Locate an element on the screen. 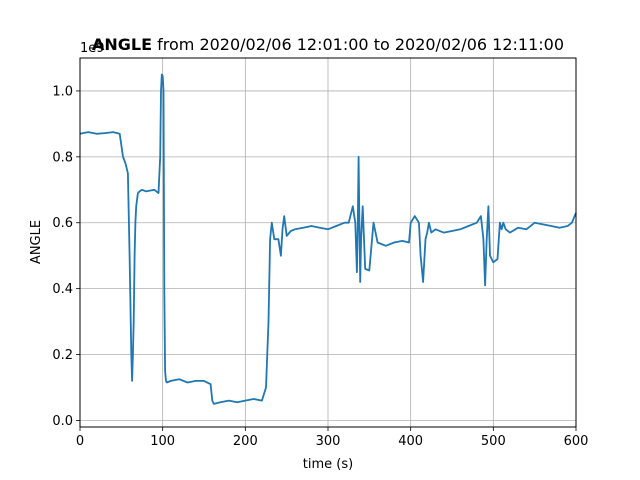 The height and width of the screenshot is (480, 640). x-axis-label: time (s) is located at coordinates (328, 464).